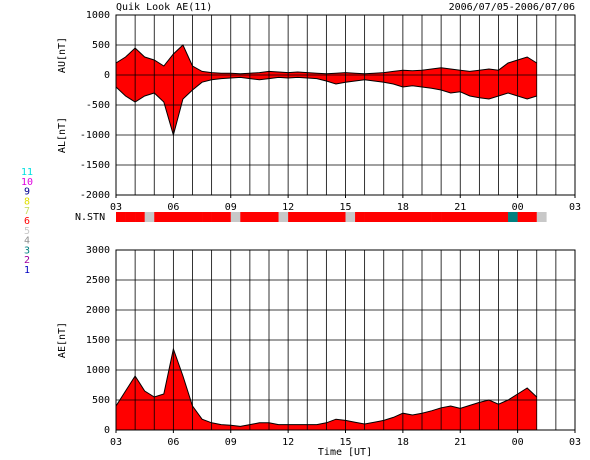  I want to click on y-axis-label: AE[nT], so click(62, 340).